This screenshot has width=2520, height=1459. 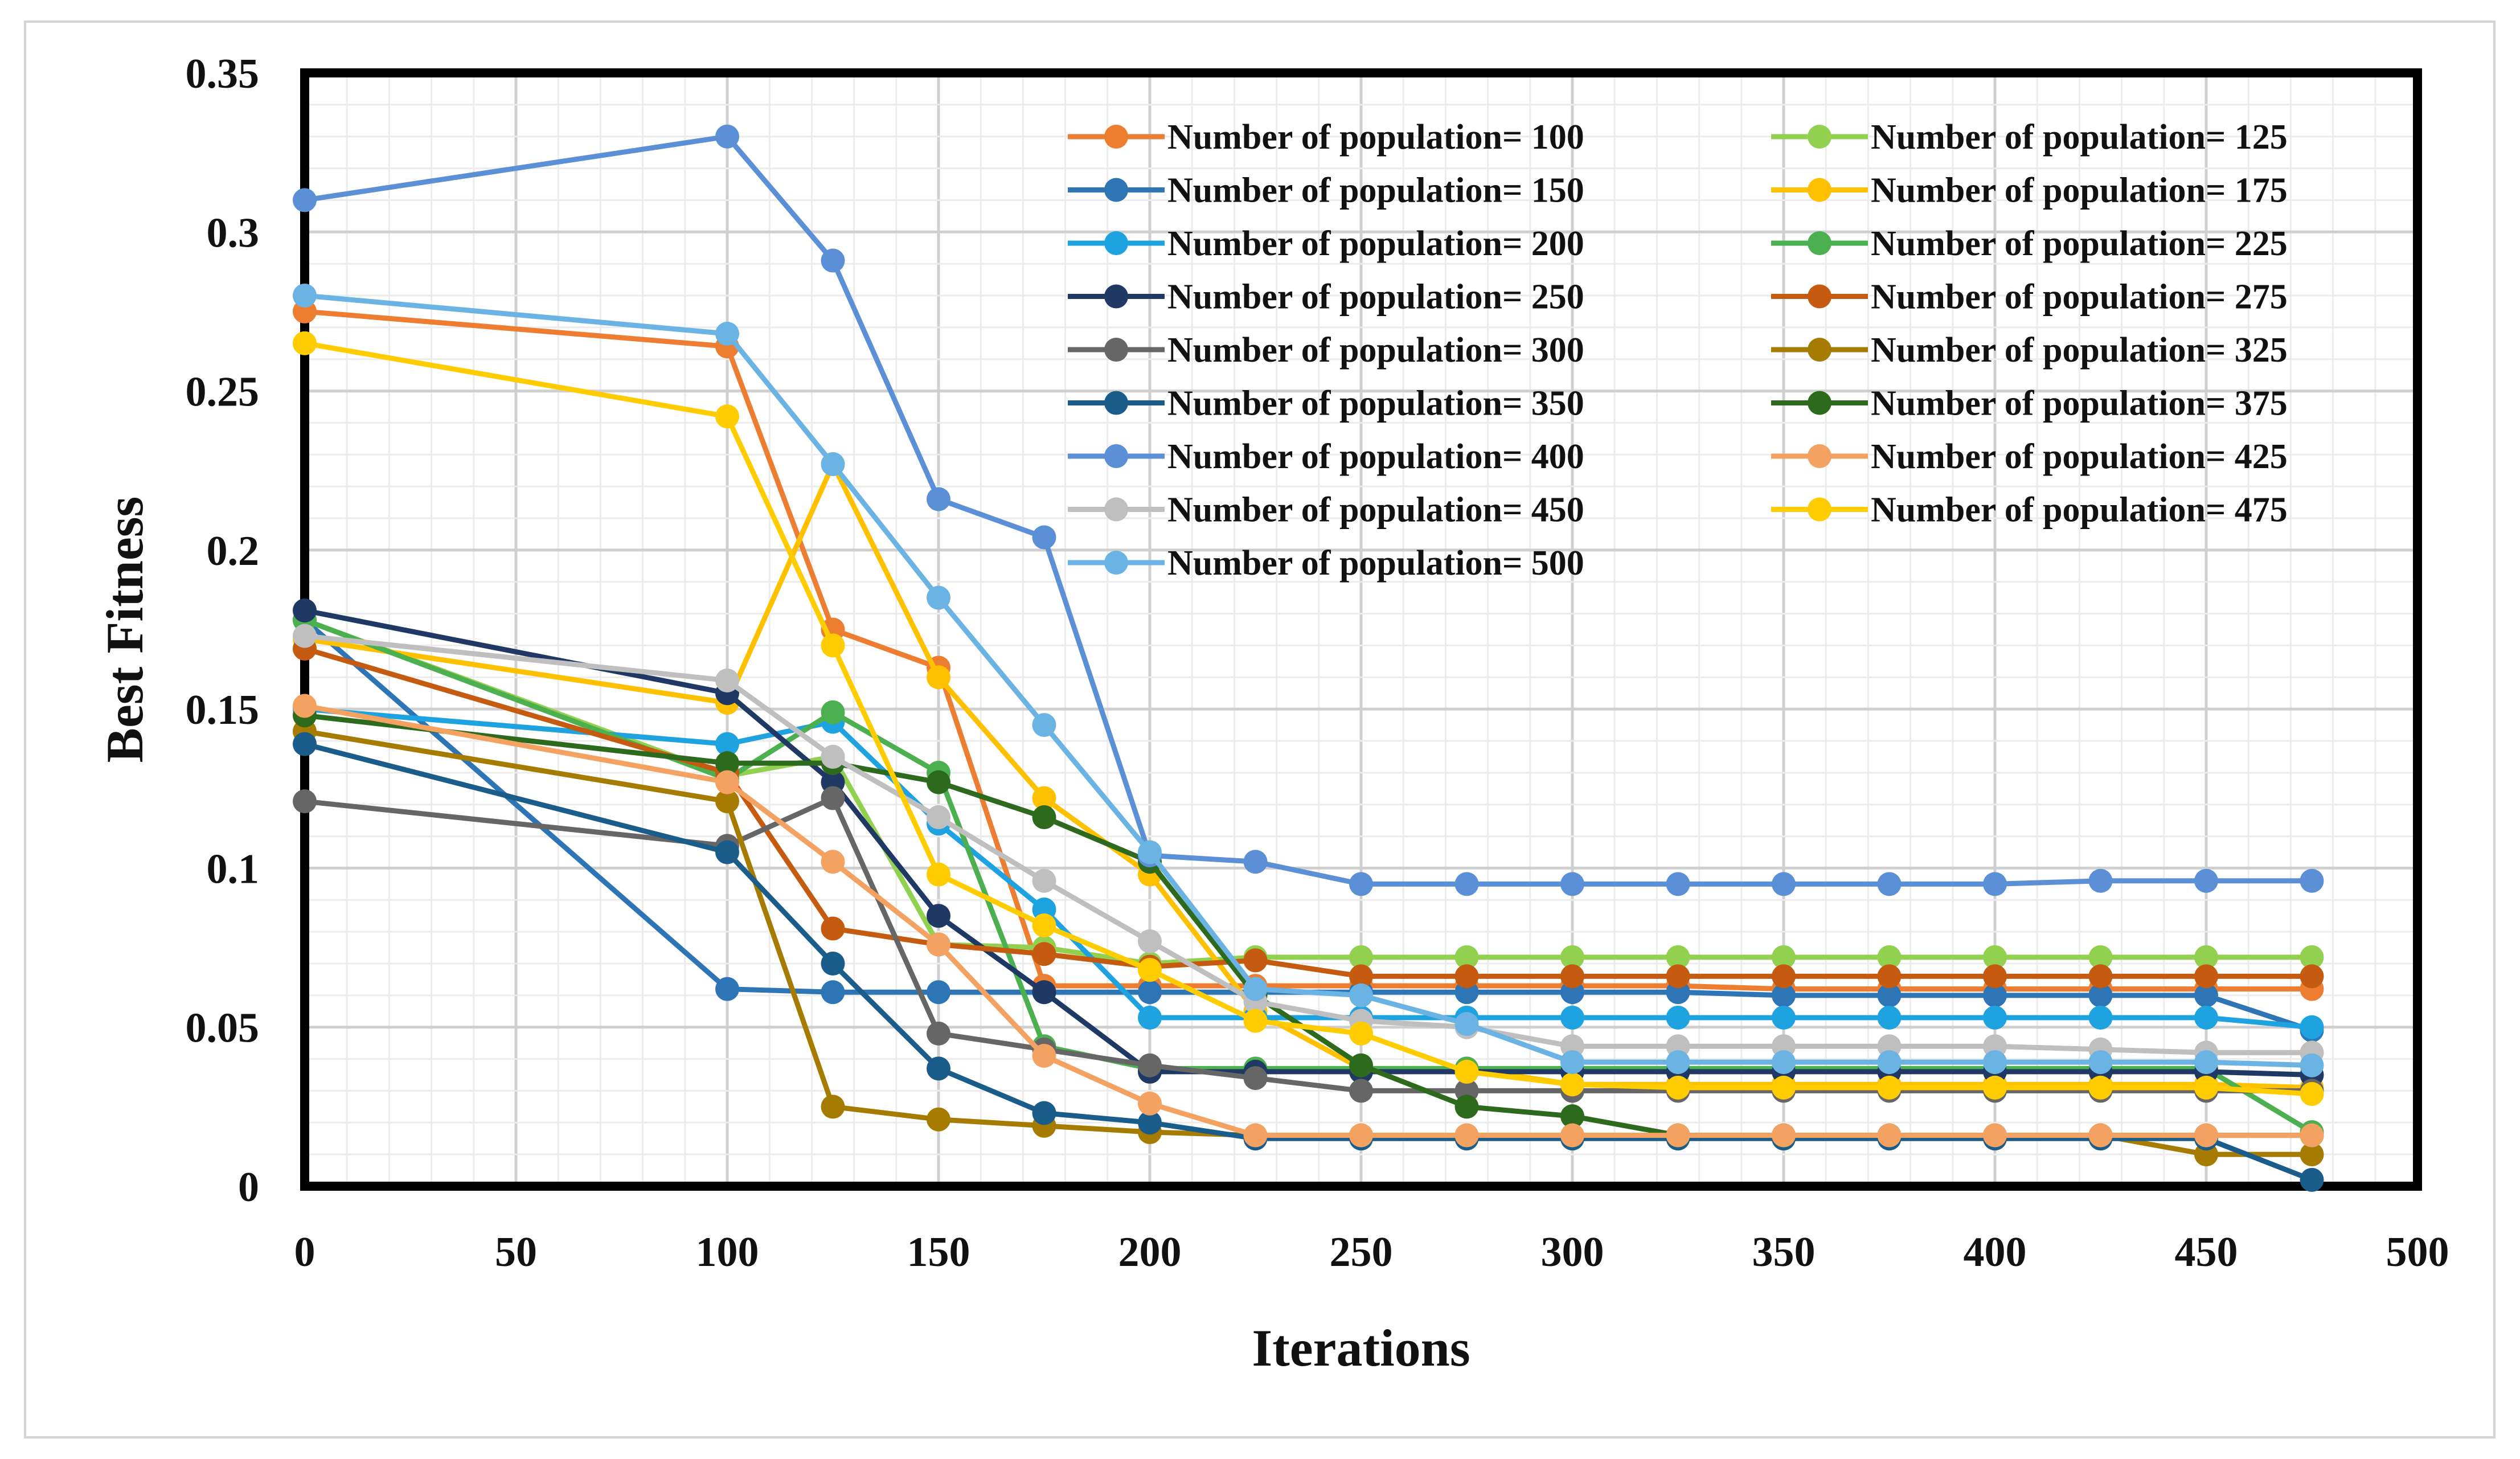 I want to click on legend-label: Number of population= 450, so click(x=1375, y=510).